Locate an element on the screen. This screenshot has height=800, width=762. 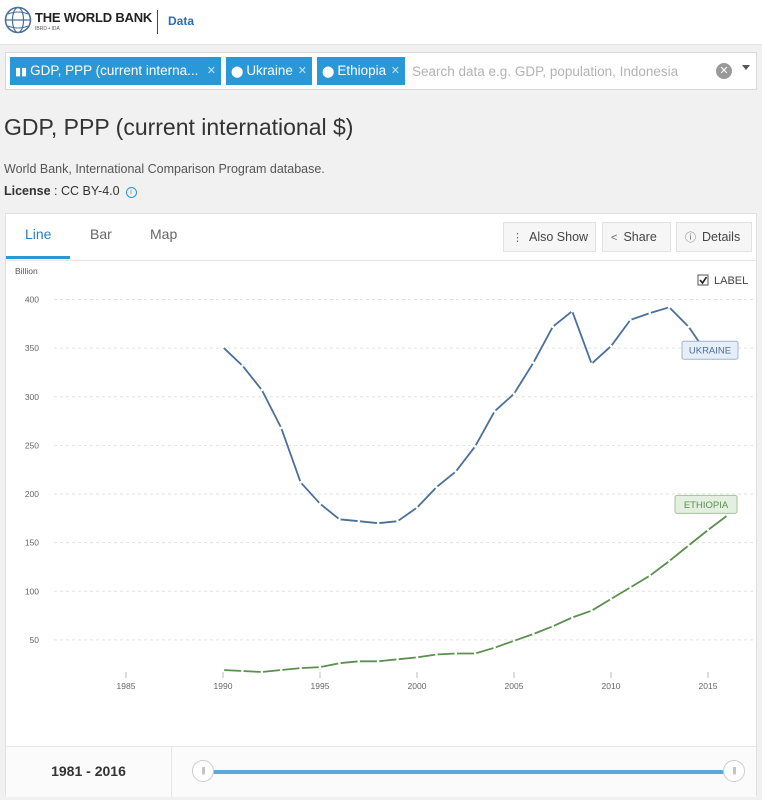
active-tab-indicator is located at coordinates (38, 257).